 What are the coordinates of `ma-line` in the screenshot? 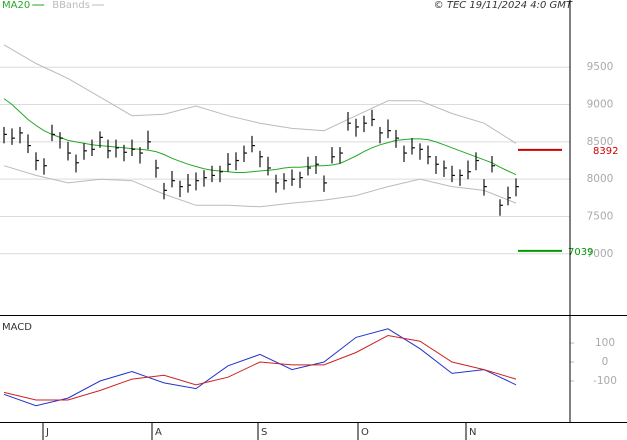 It's located at (260, 137).